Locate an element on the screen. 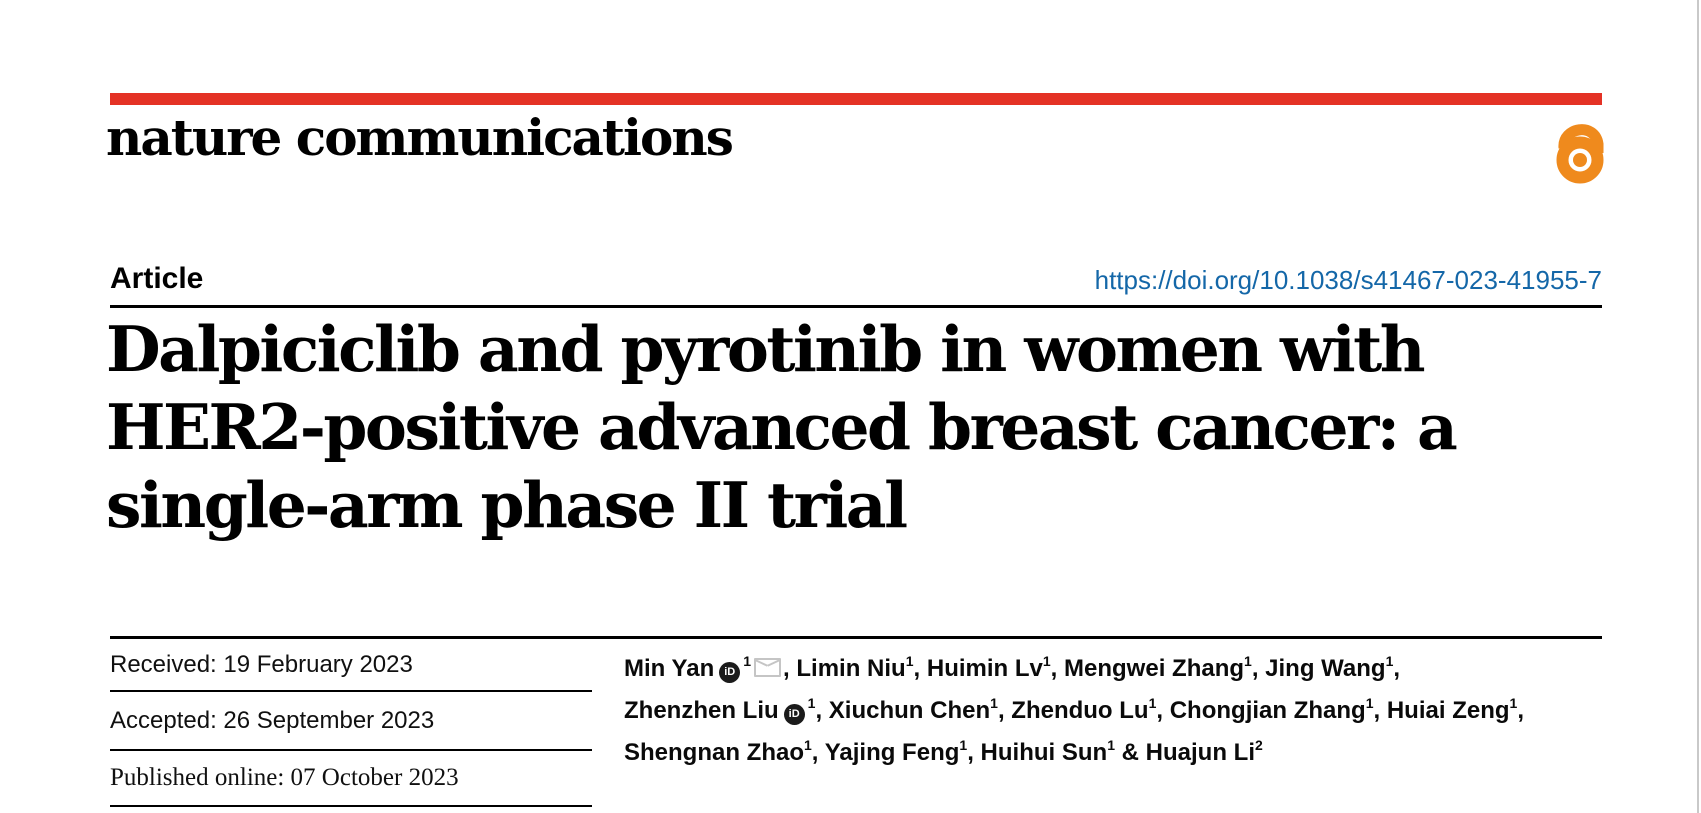  accepted-date-row: Accepted: 26 September 2023 is located at coordinates (351, 721).